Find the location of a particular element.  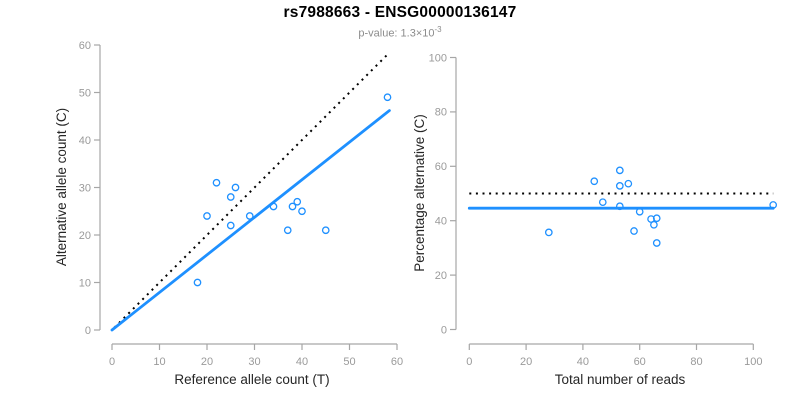

y-tick-label: 30 is located at coordinates (85, 188).